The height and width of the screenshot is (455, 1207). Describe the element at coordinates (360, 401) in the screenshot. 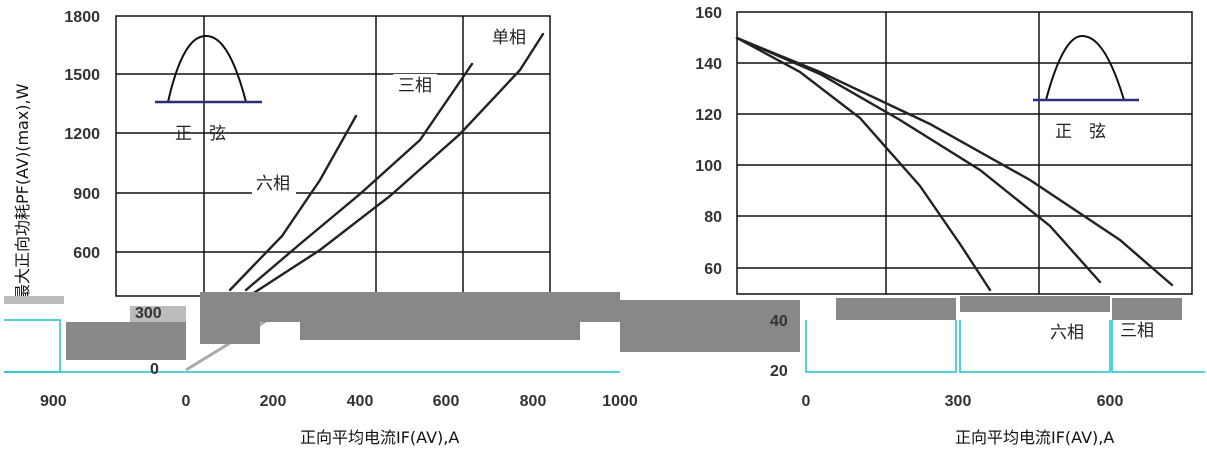

I see `left-x-tick-label: 400` at that location.